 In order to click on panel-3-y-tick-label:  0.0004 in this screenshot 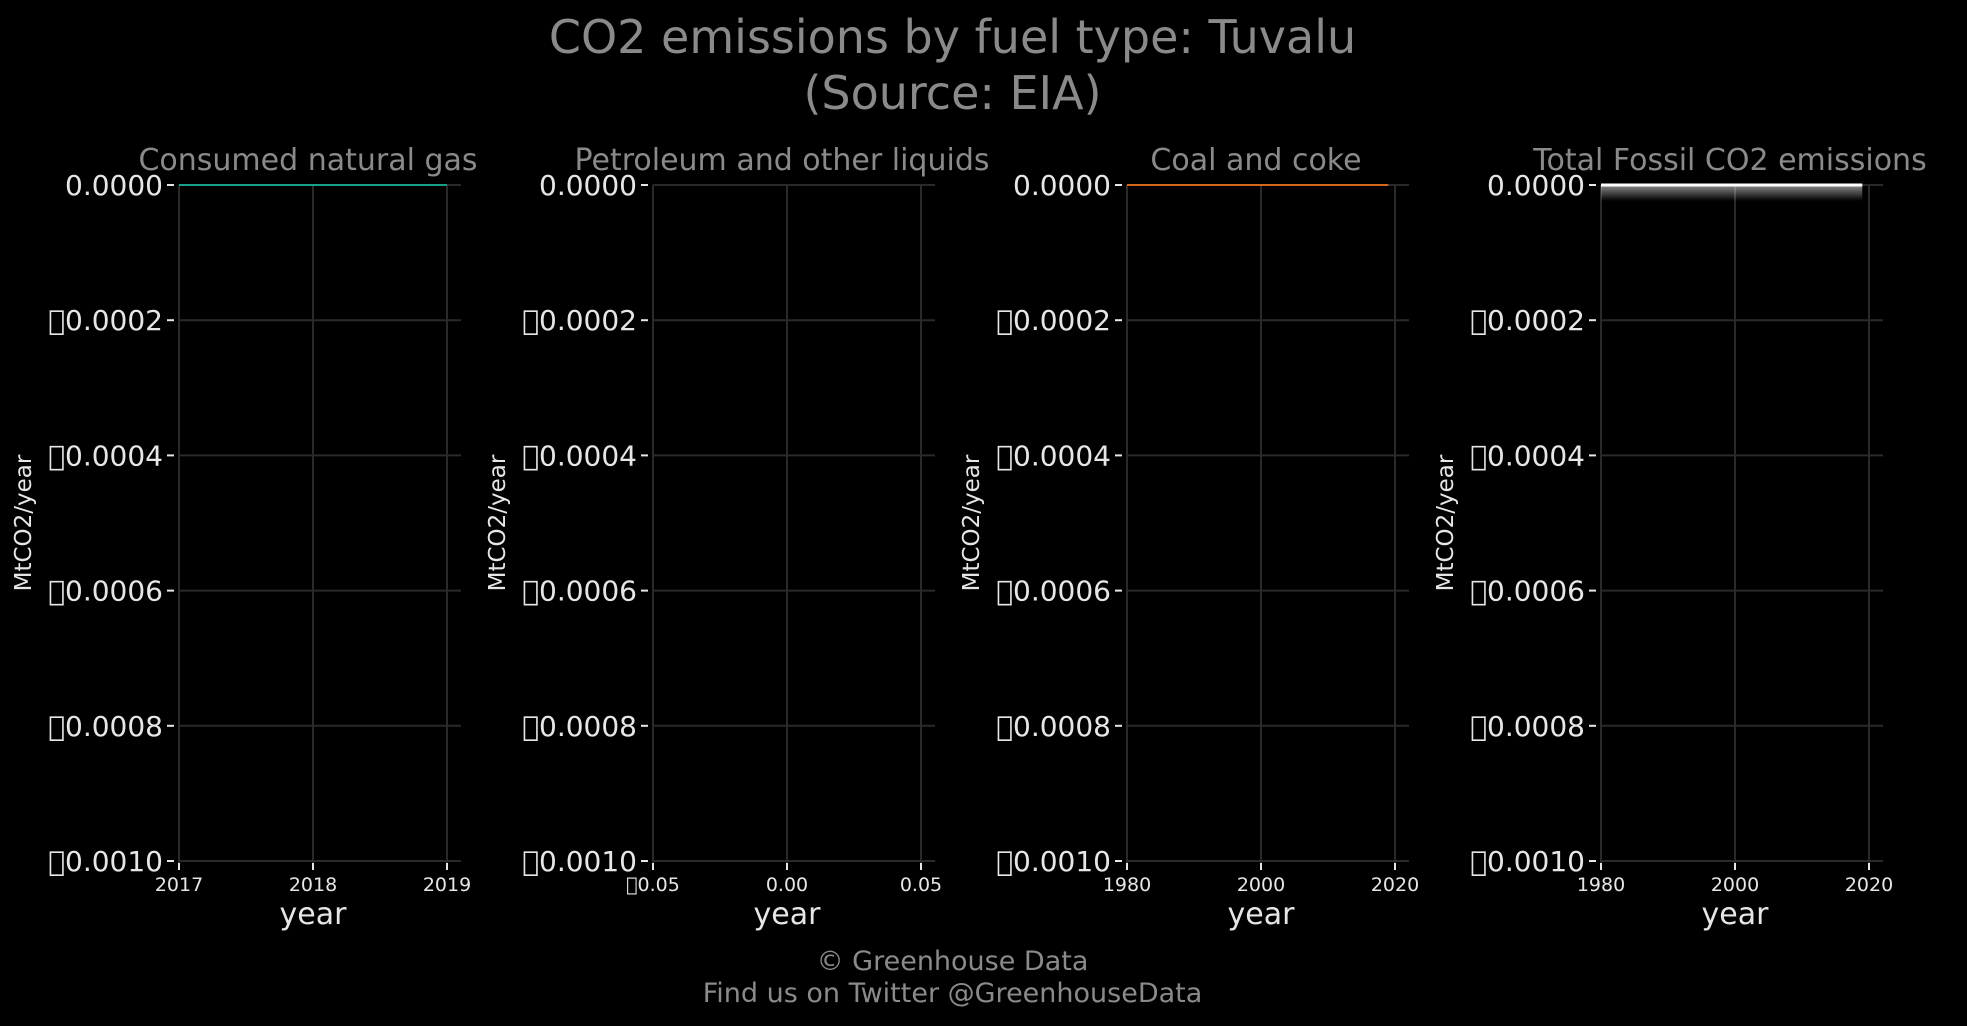, I will do `click(1053, 455)`.